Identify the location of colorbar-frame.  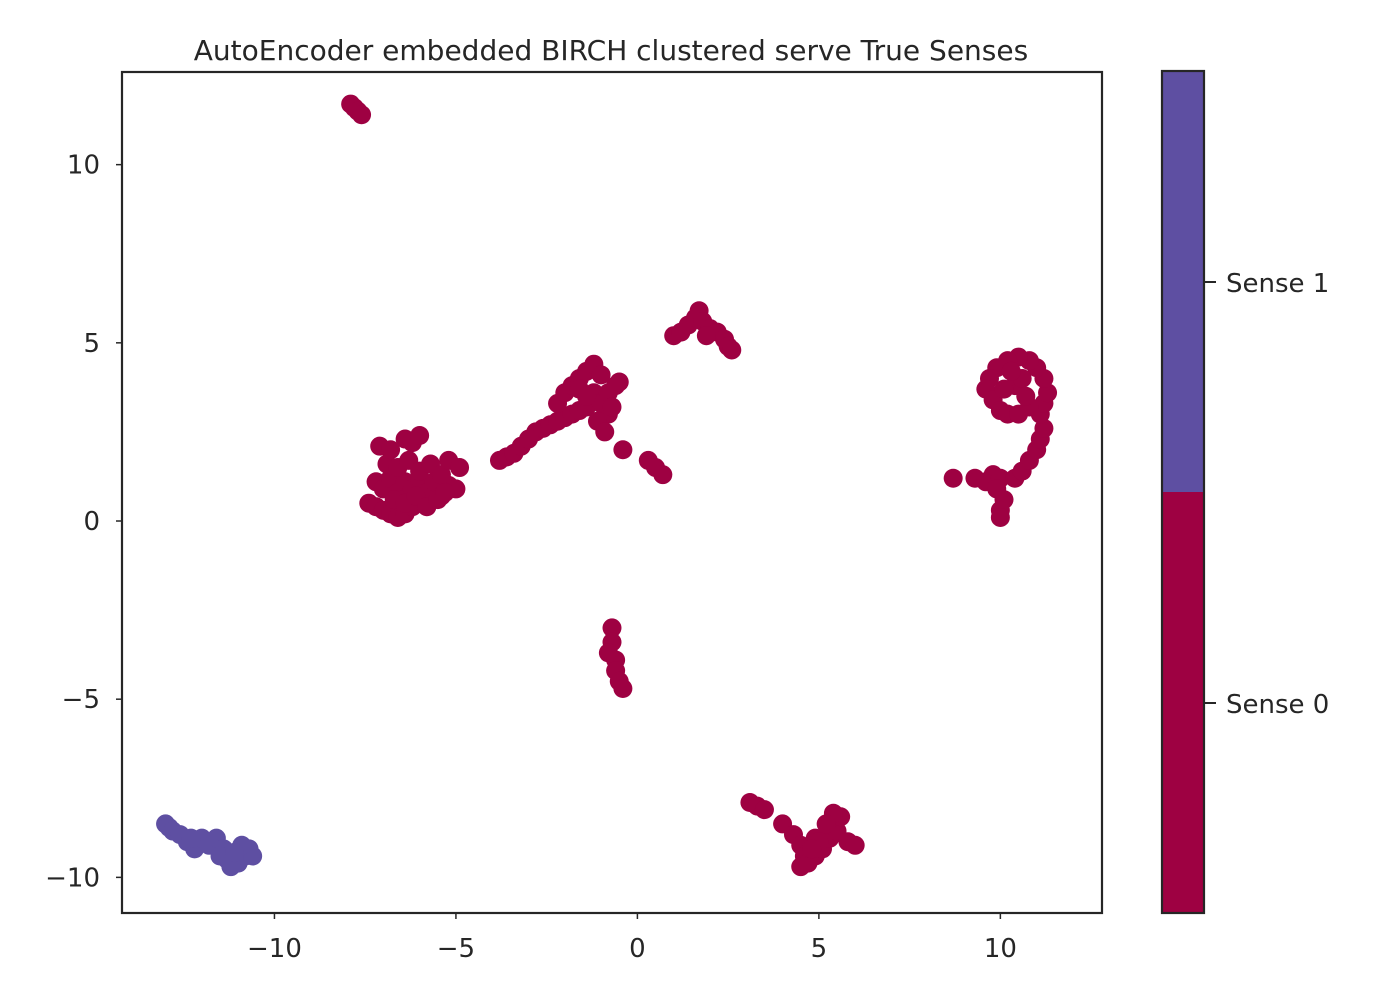
(1183, 492).